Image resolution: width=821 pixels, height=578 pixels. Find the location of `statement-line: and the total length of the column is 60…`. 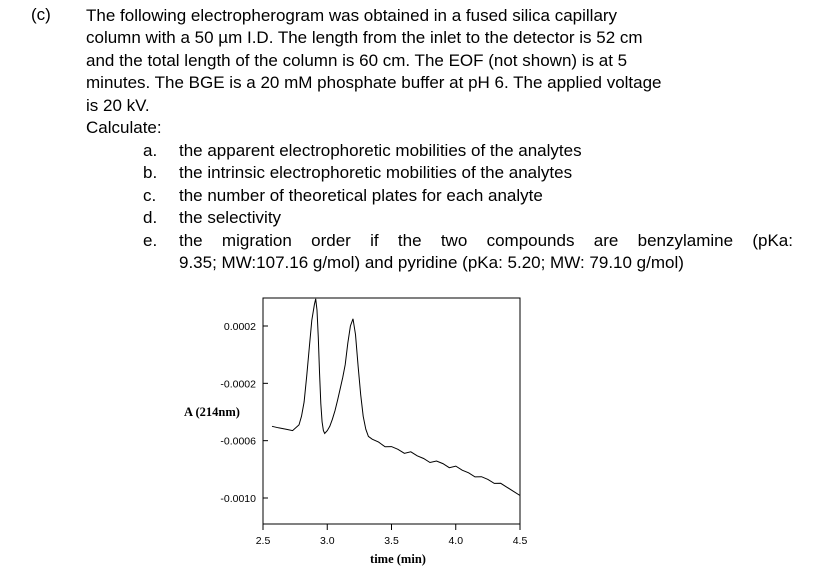

statement-line: and the total length of the column is 60… is located at coordinates (357, 60).